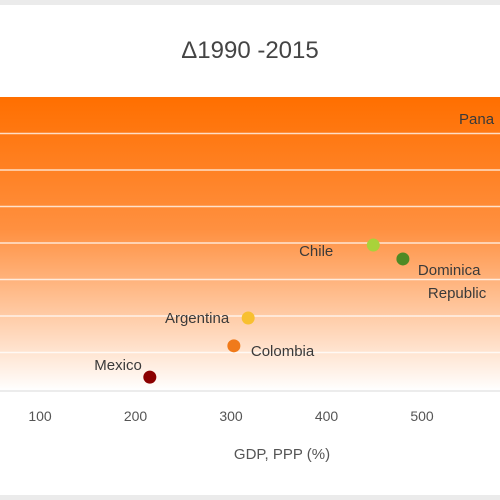 This screenshot has width=500, height=500. I want to click on x-tick-label: 100, so click(40, 416).